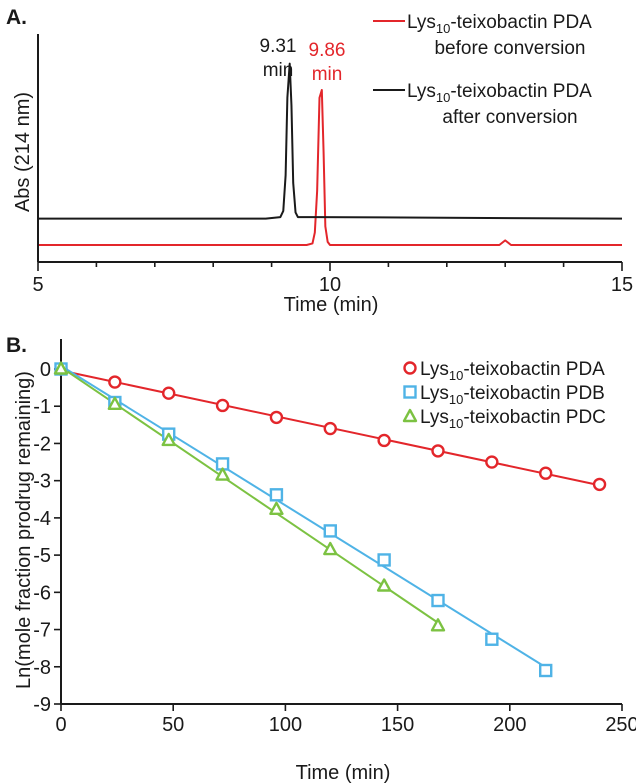 The height and width of the screenshot is (783, 636). Describe the element at coordinates (397, 725) in the screenshot. I see `panel-b-x-tick-label: 150` at that location.